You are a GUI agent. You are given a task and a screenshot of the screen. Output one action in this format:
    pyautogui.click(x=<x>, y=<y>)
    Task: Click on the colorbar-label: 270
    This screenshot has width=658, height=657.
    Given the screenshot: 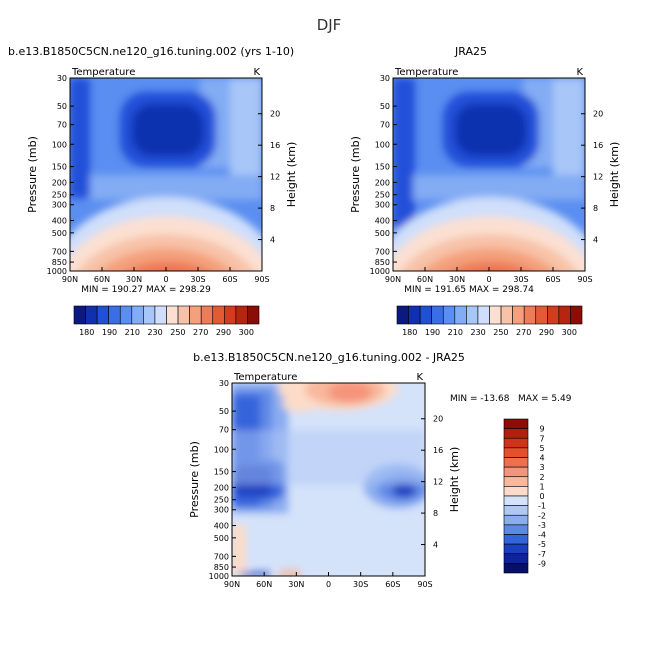 What is the action you would take?
    pyautogui.click(x=523, y=332)
    